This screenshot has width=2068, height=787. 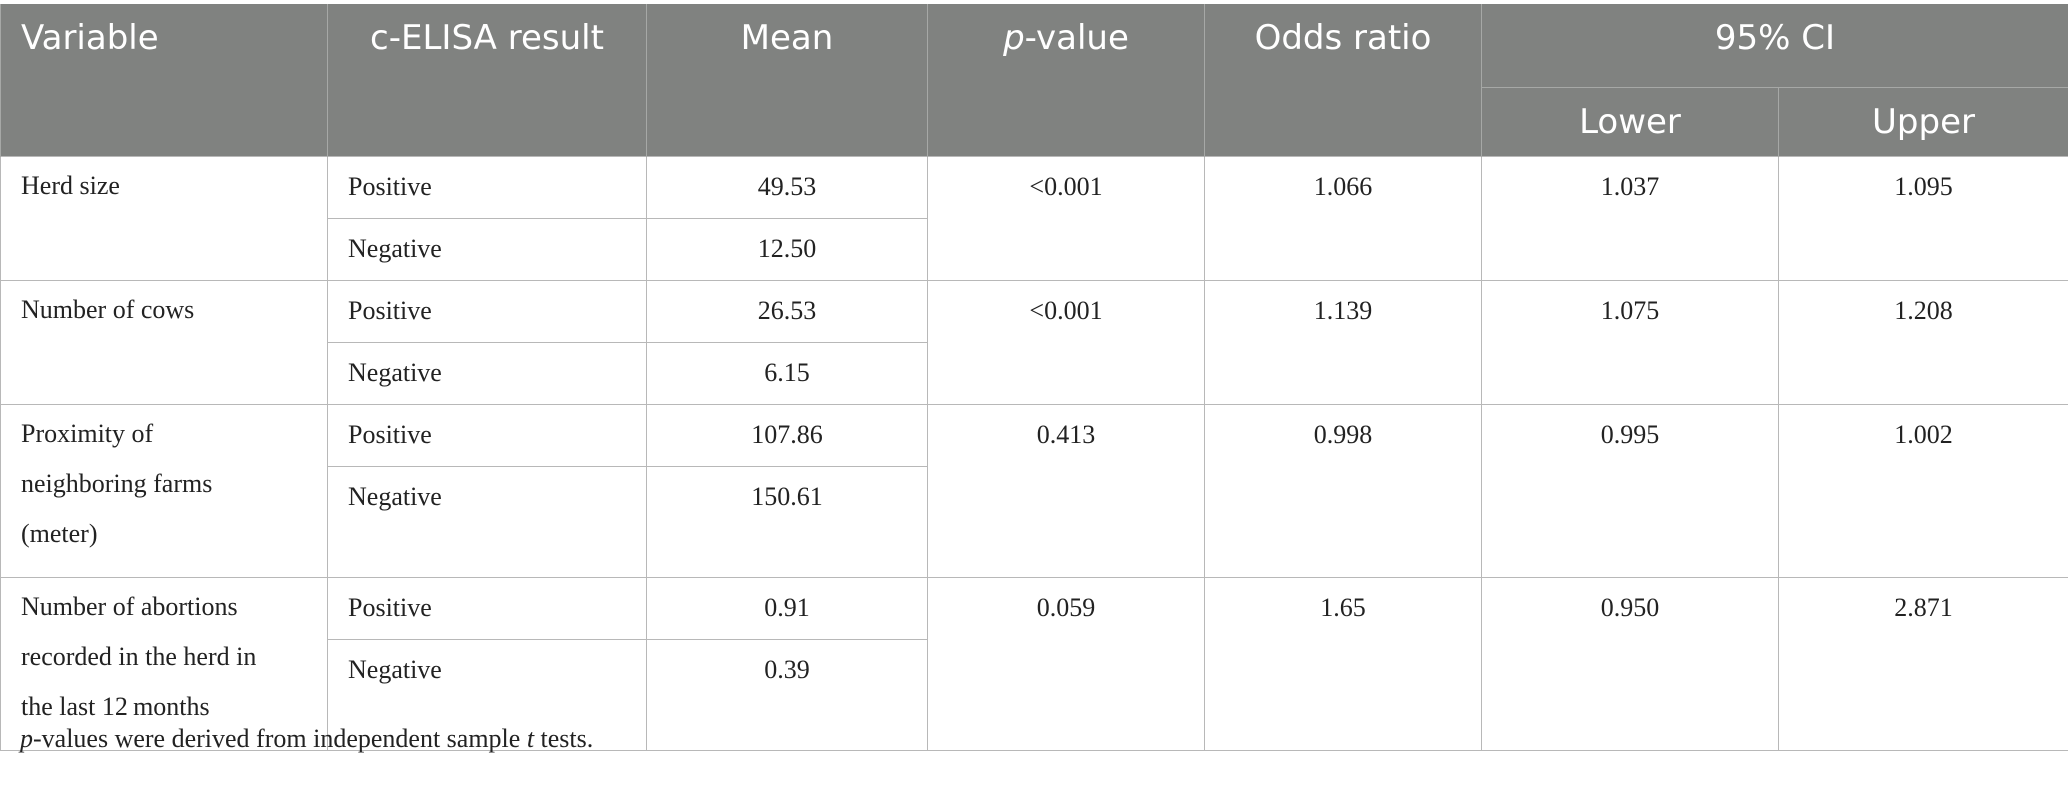 I want to click on table-row: Negative 12.50, so click(x=1034, y=249).